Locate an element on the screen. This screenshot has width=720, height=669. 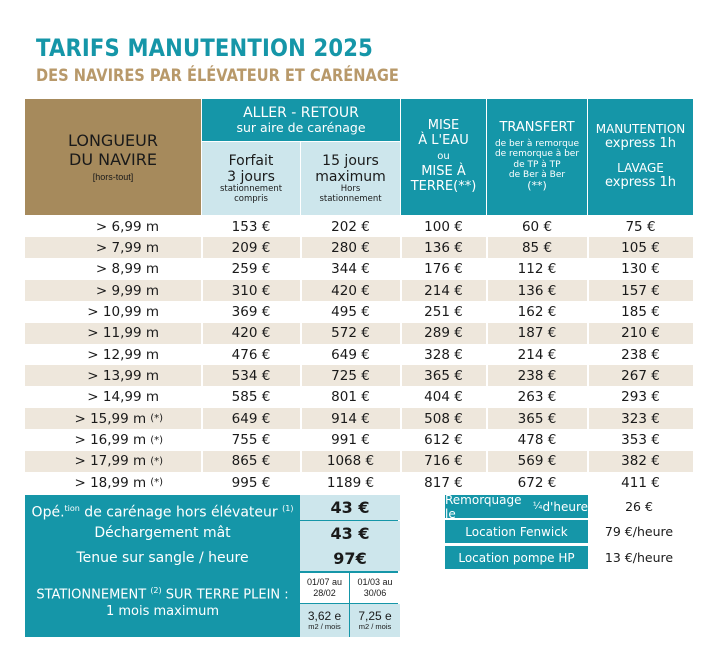
row-length: > 7,99 m is located at coordinates (113, 247).